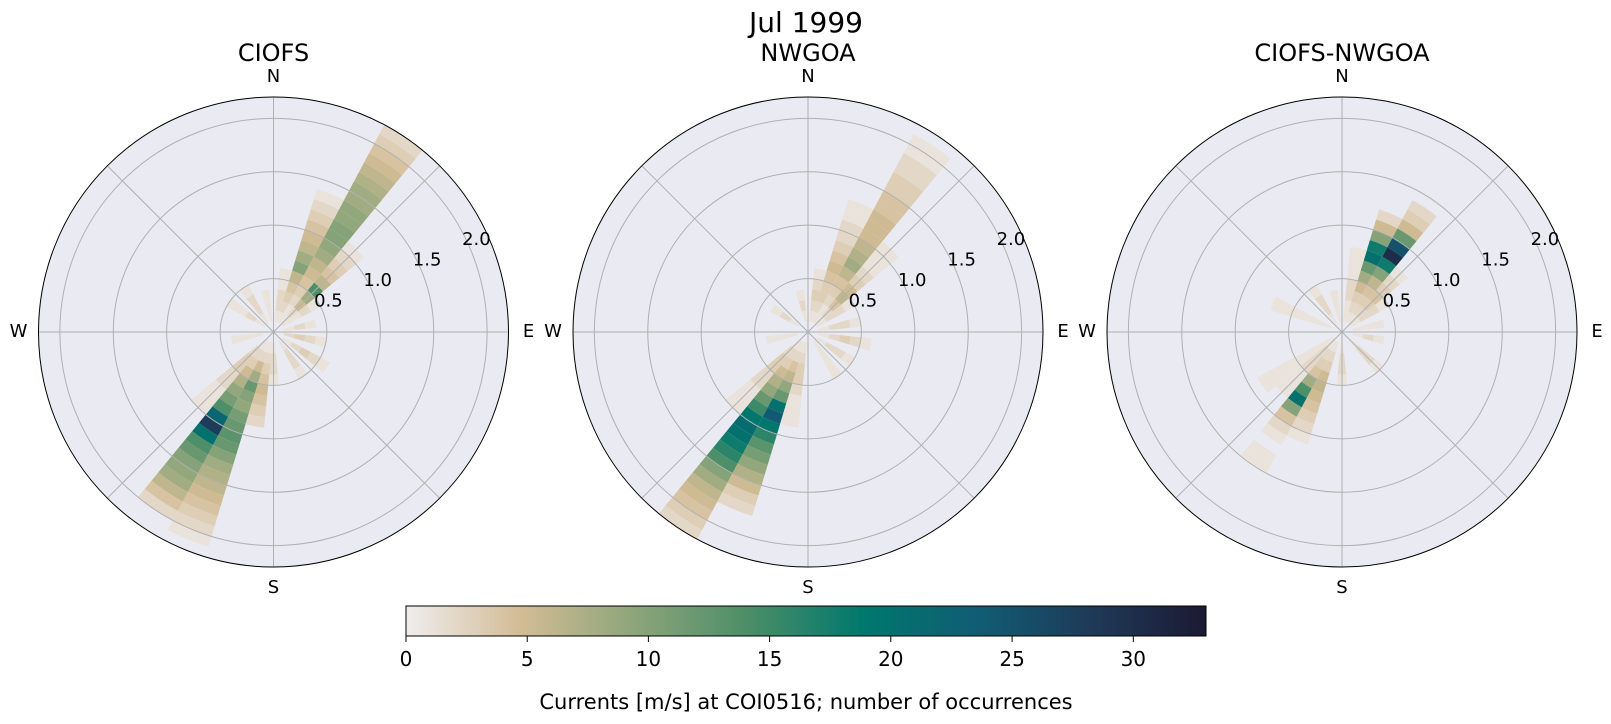 The width and height of the screenshot is (1611, 724). What do you see at coordinates (1397, 300) in the screenshot?
I see `radial-tick-label: 0.5` at bounding box center [1397, 300].